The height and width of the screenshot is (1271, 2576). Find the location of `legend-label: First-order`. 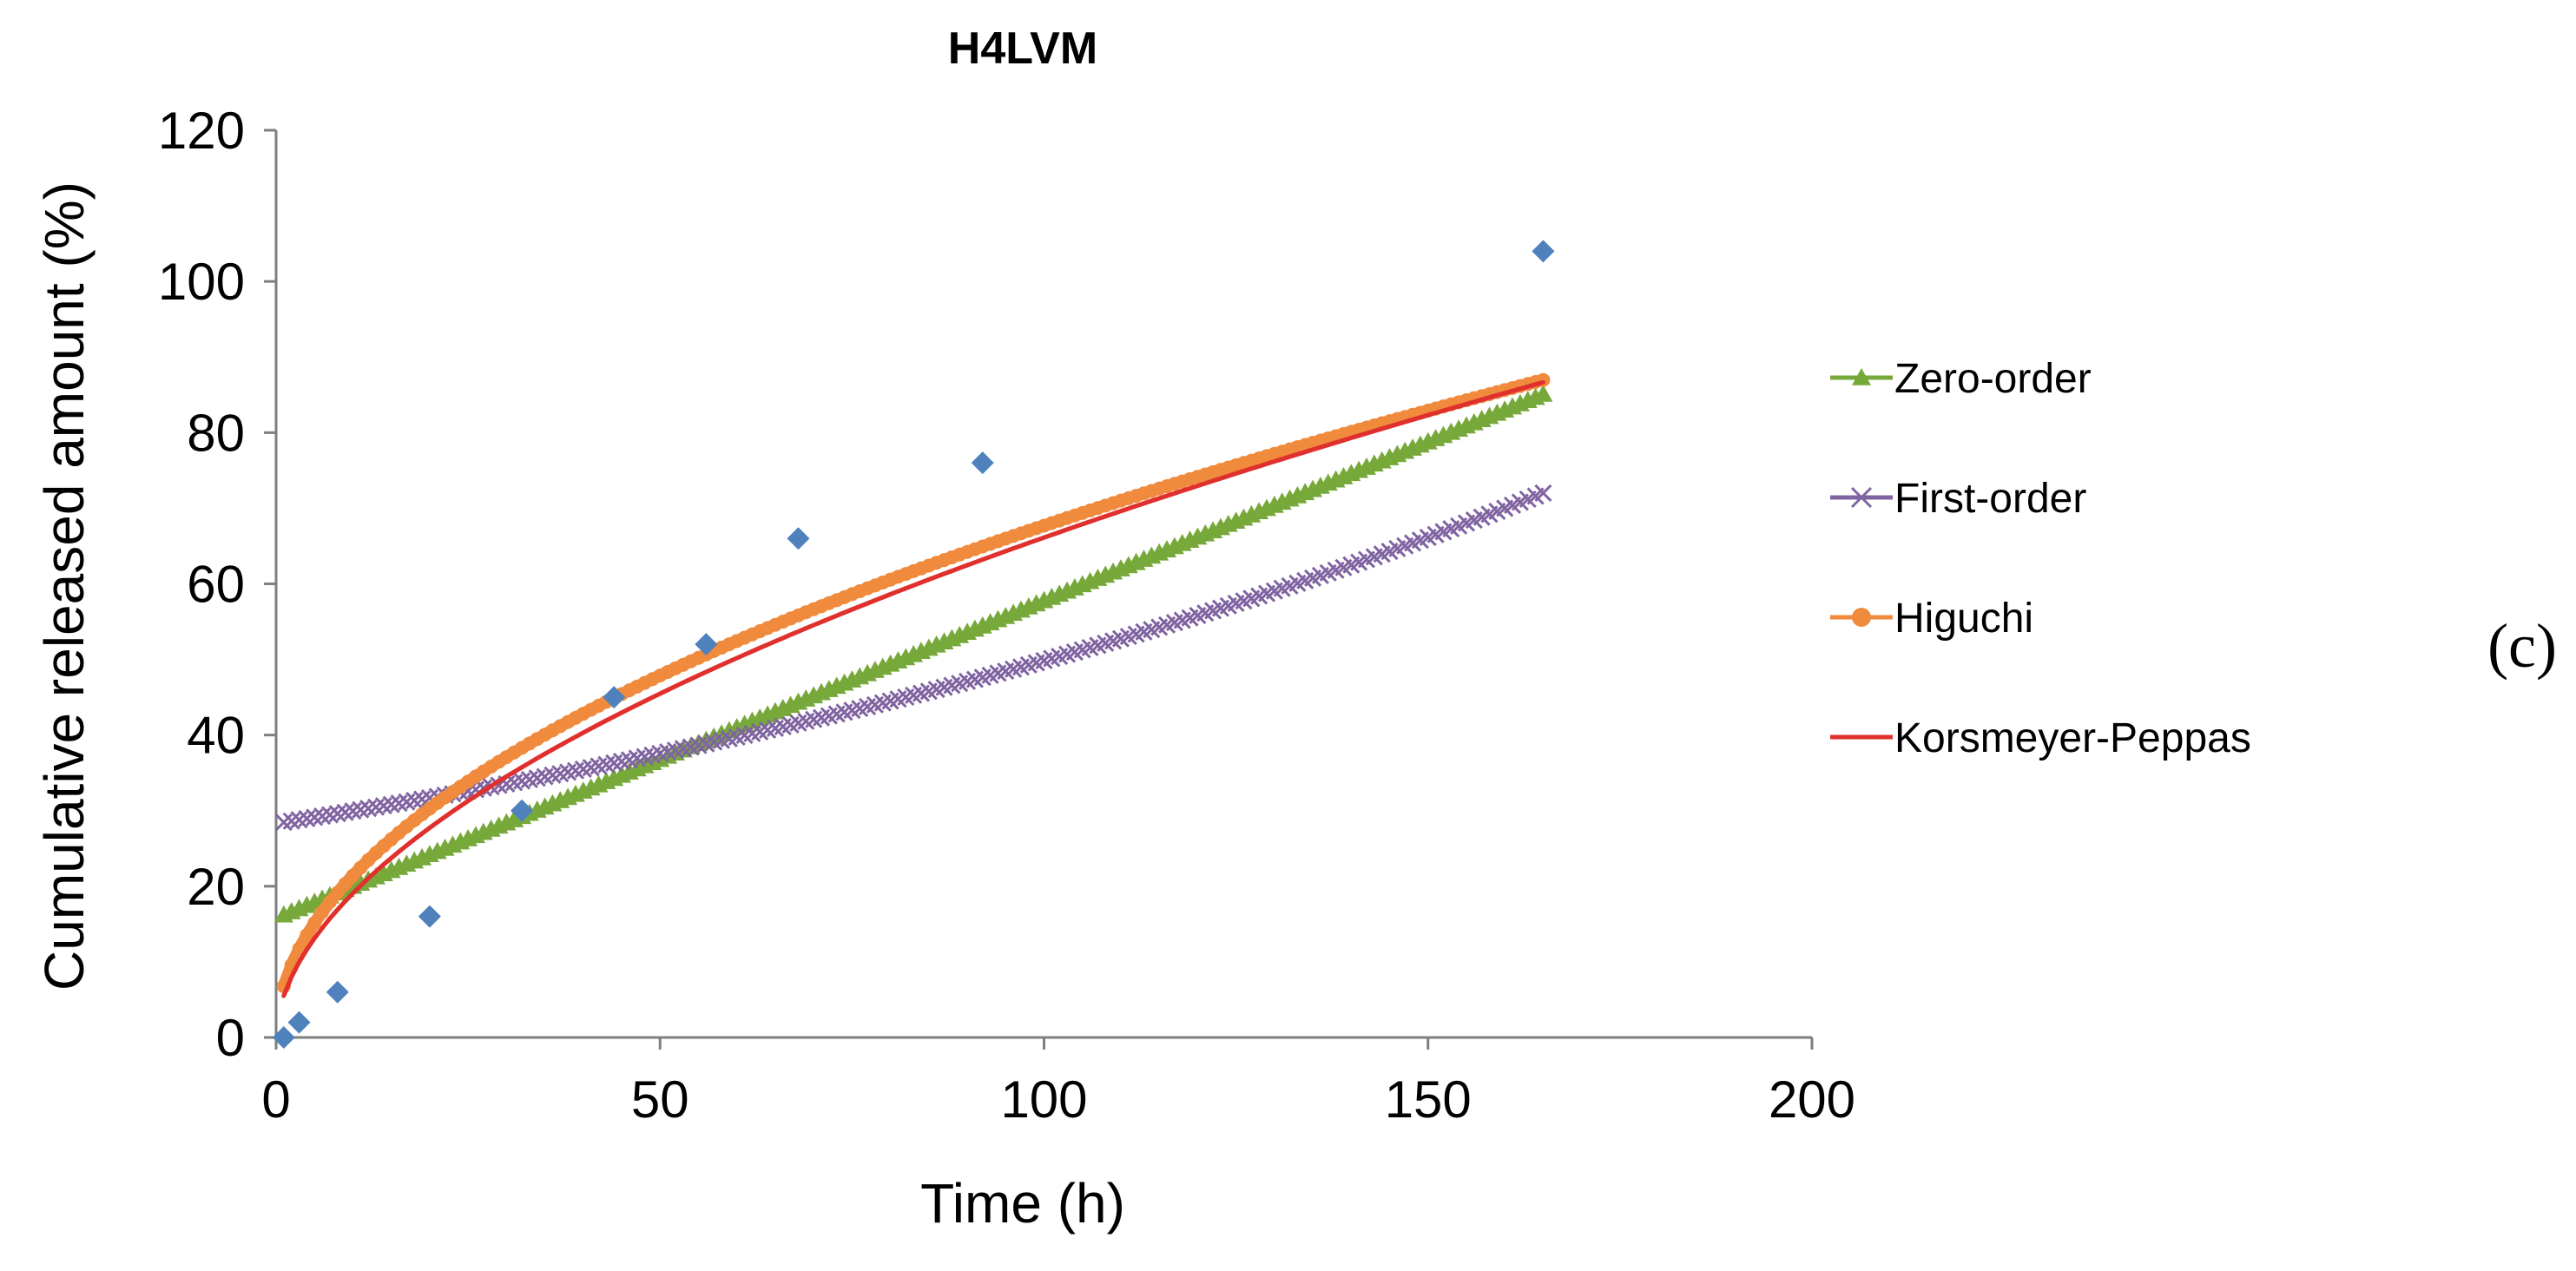

legend-label: First-order is located at coordinates (1990, 499).